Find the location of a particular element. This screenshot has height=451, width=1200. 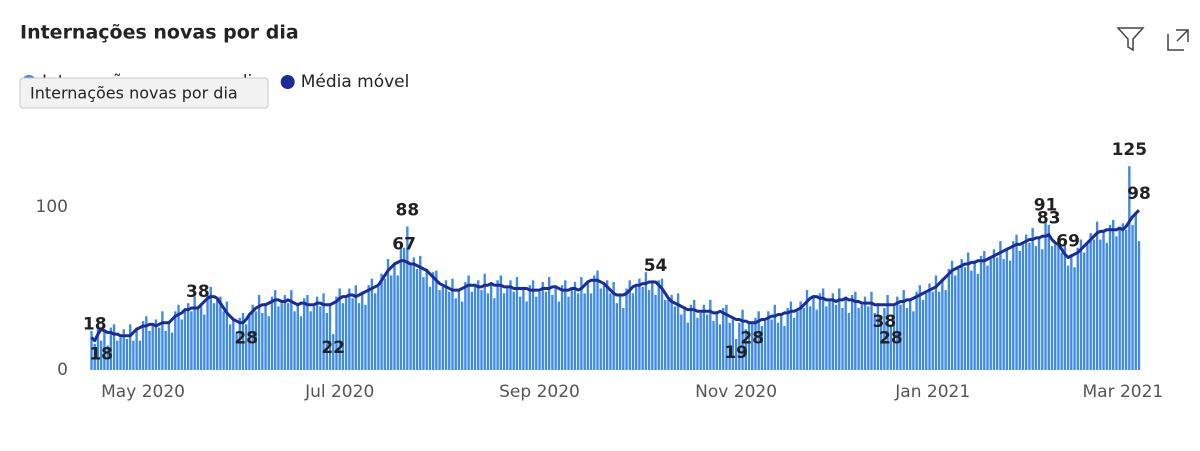

data-label: 91 is located at coordinates (1046, 206).